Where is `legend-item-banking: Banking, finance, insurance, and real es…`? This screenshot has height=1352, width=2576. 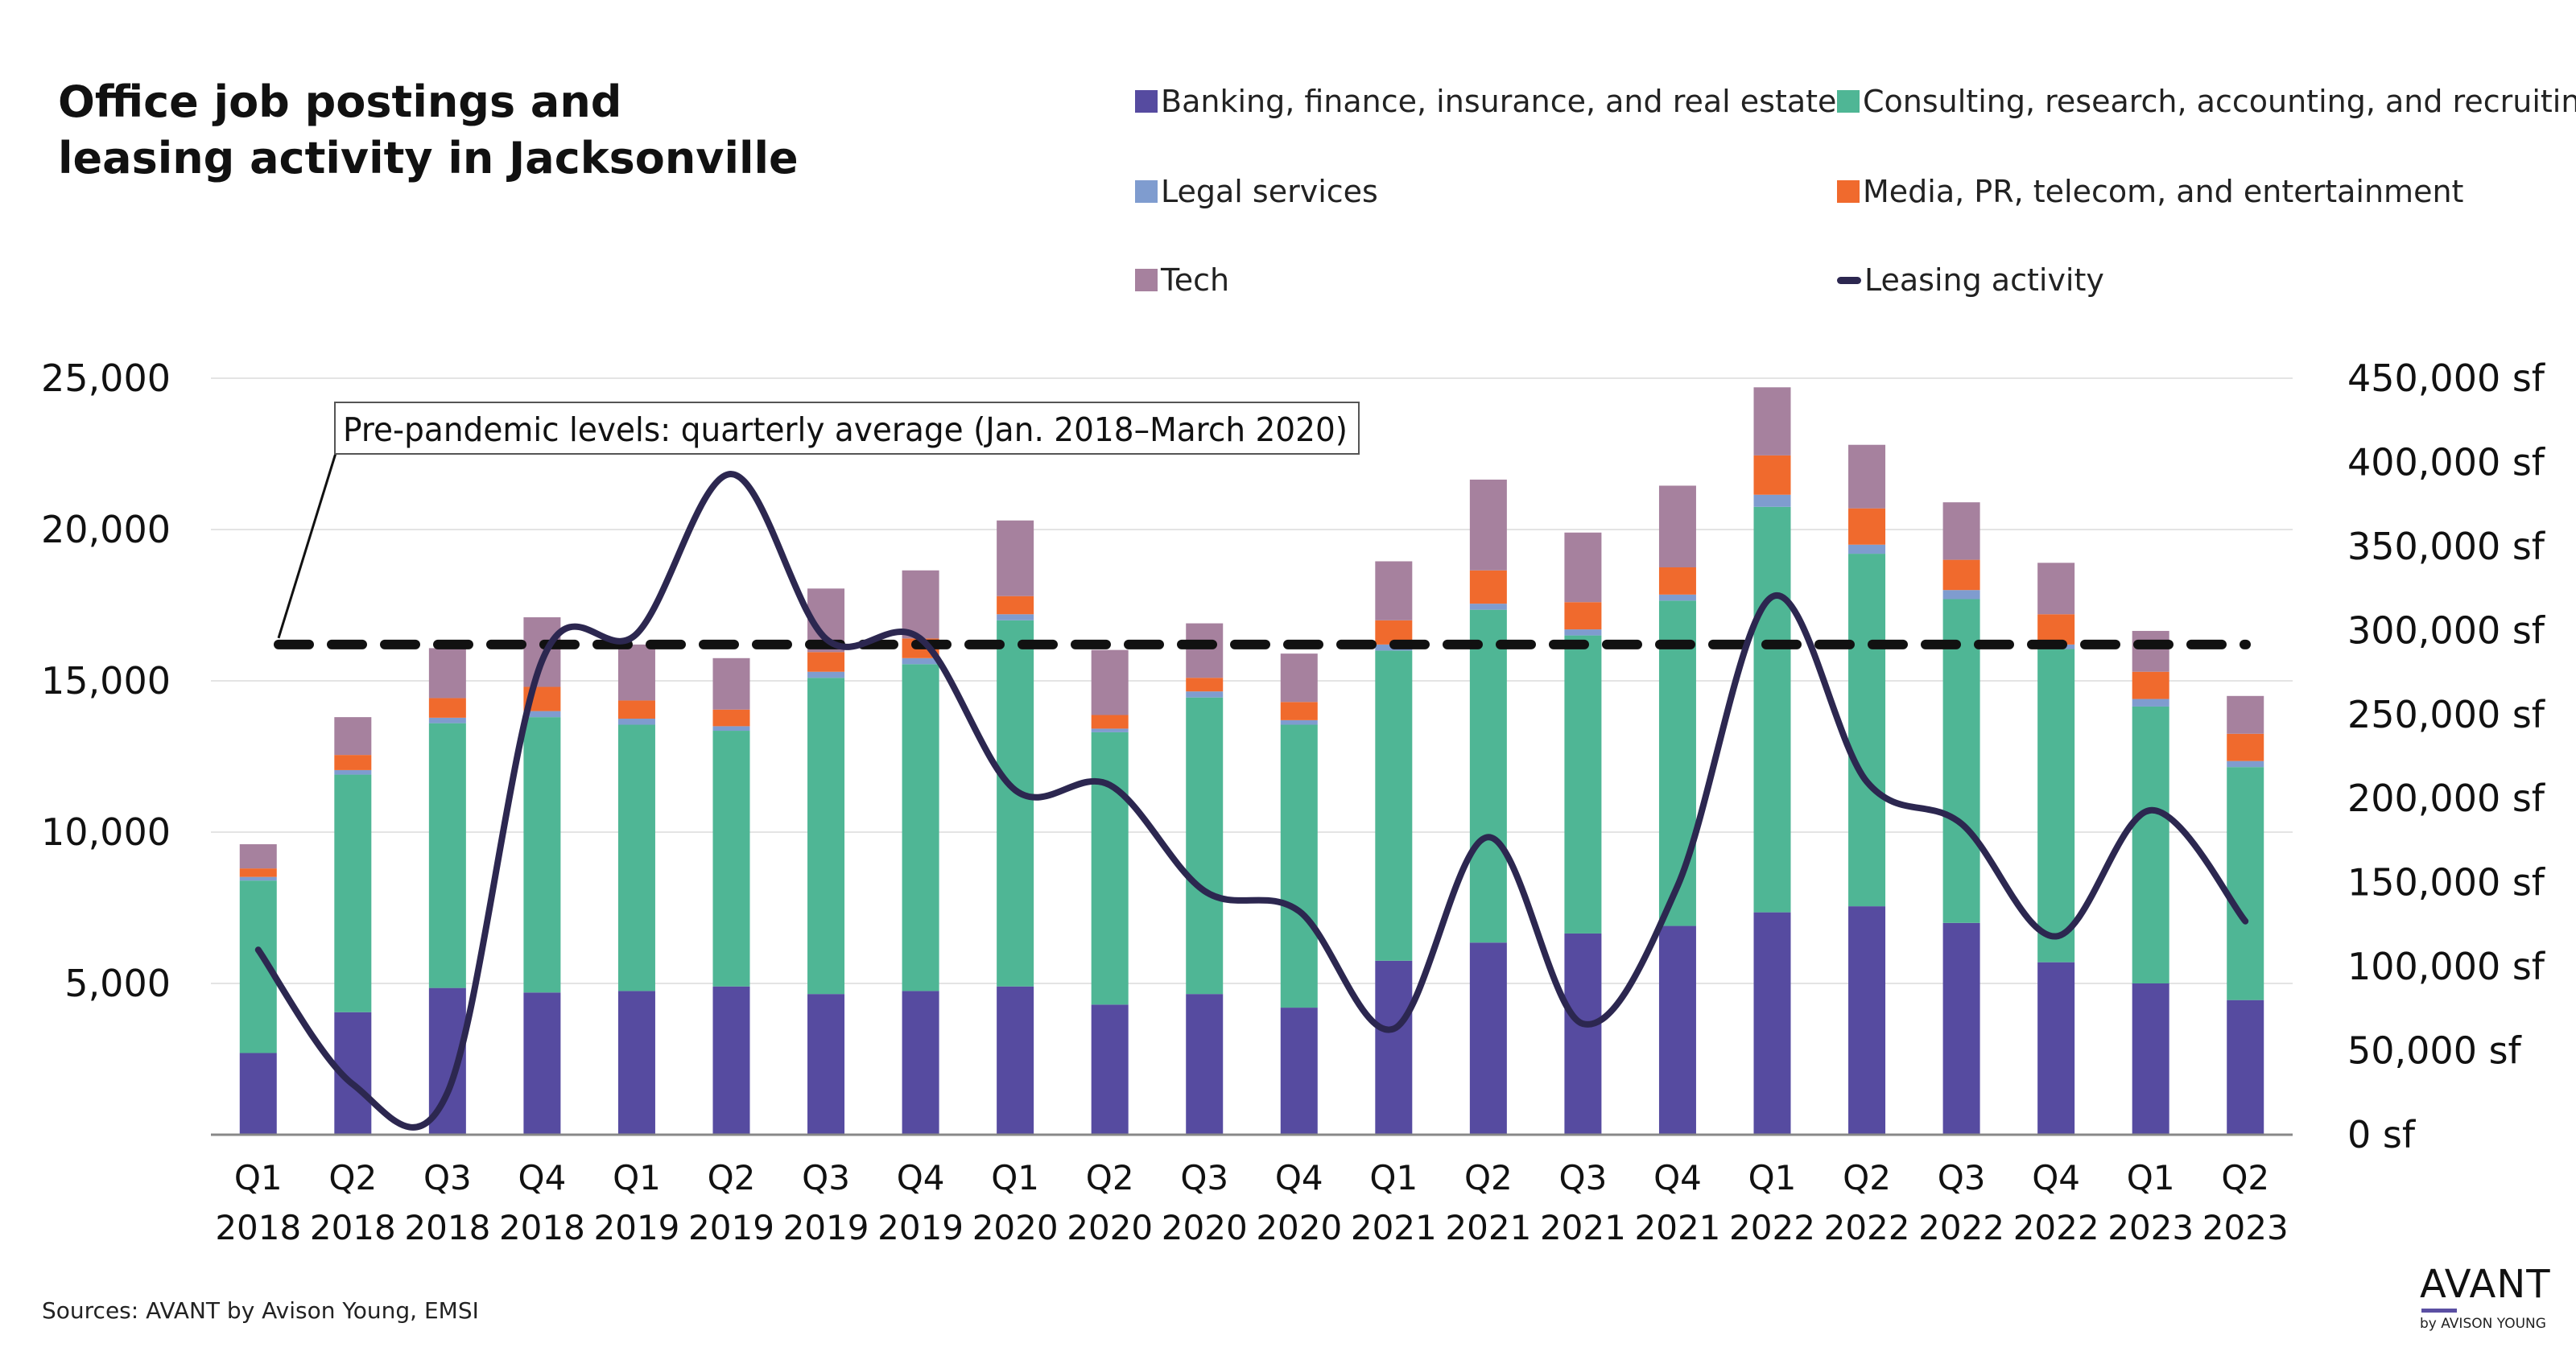
legend-item-banking: Banking, finance, insurance, and real es… is located at coordinates (1485, 101).